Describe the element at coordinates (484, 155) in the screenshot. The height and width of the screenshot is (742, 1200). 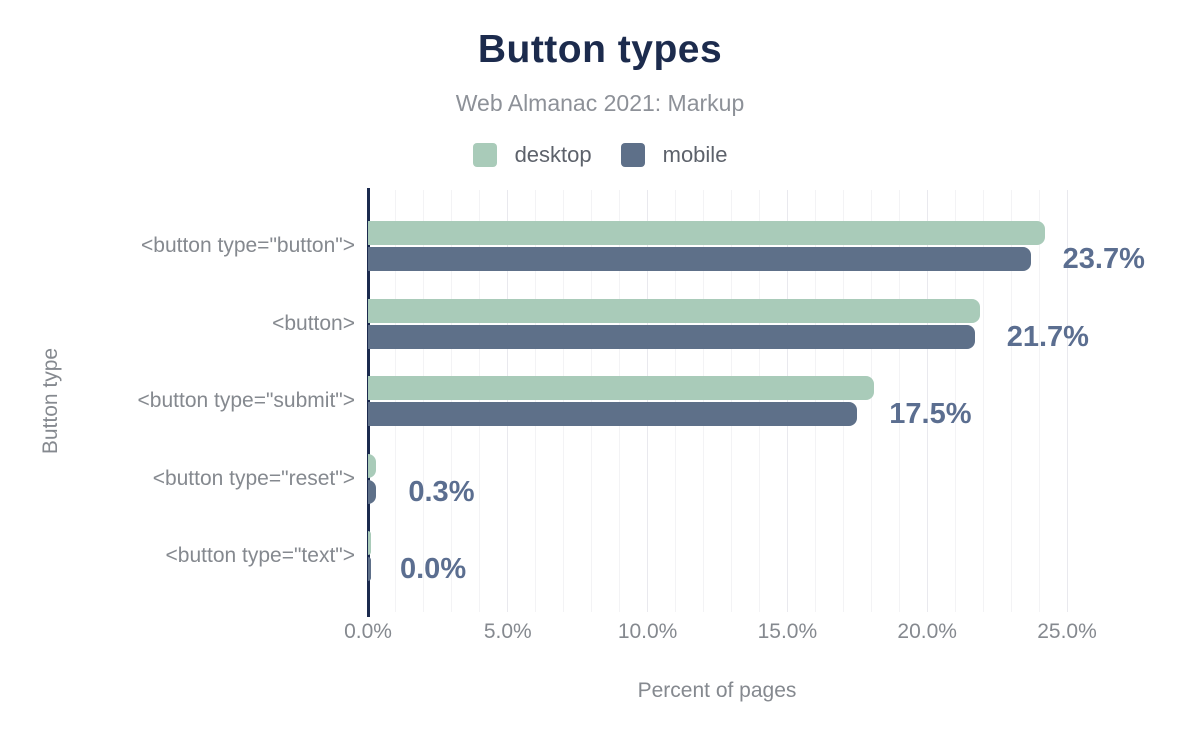
I see `legend-swatch-desktop` at that location.